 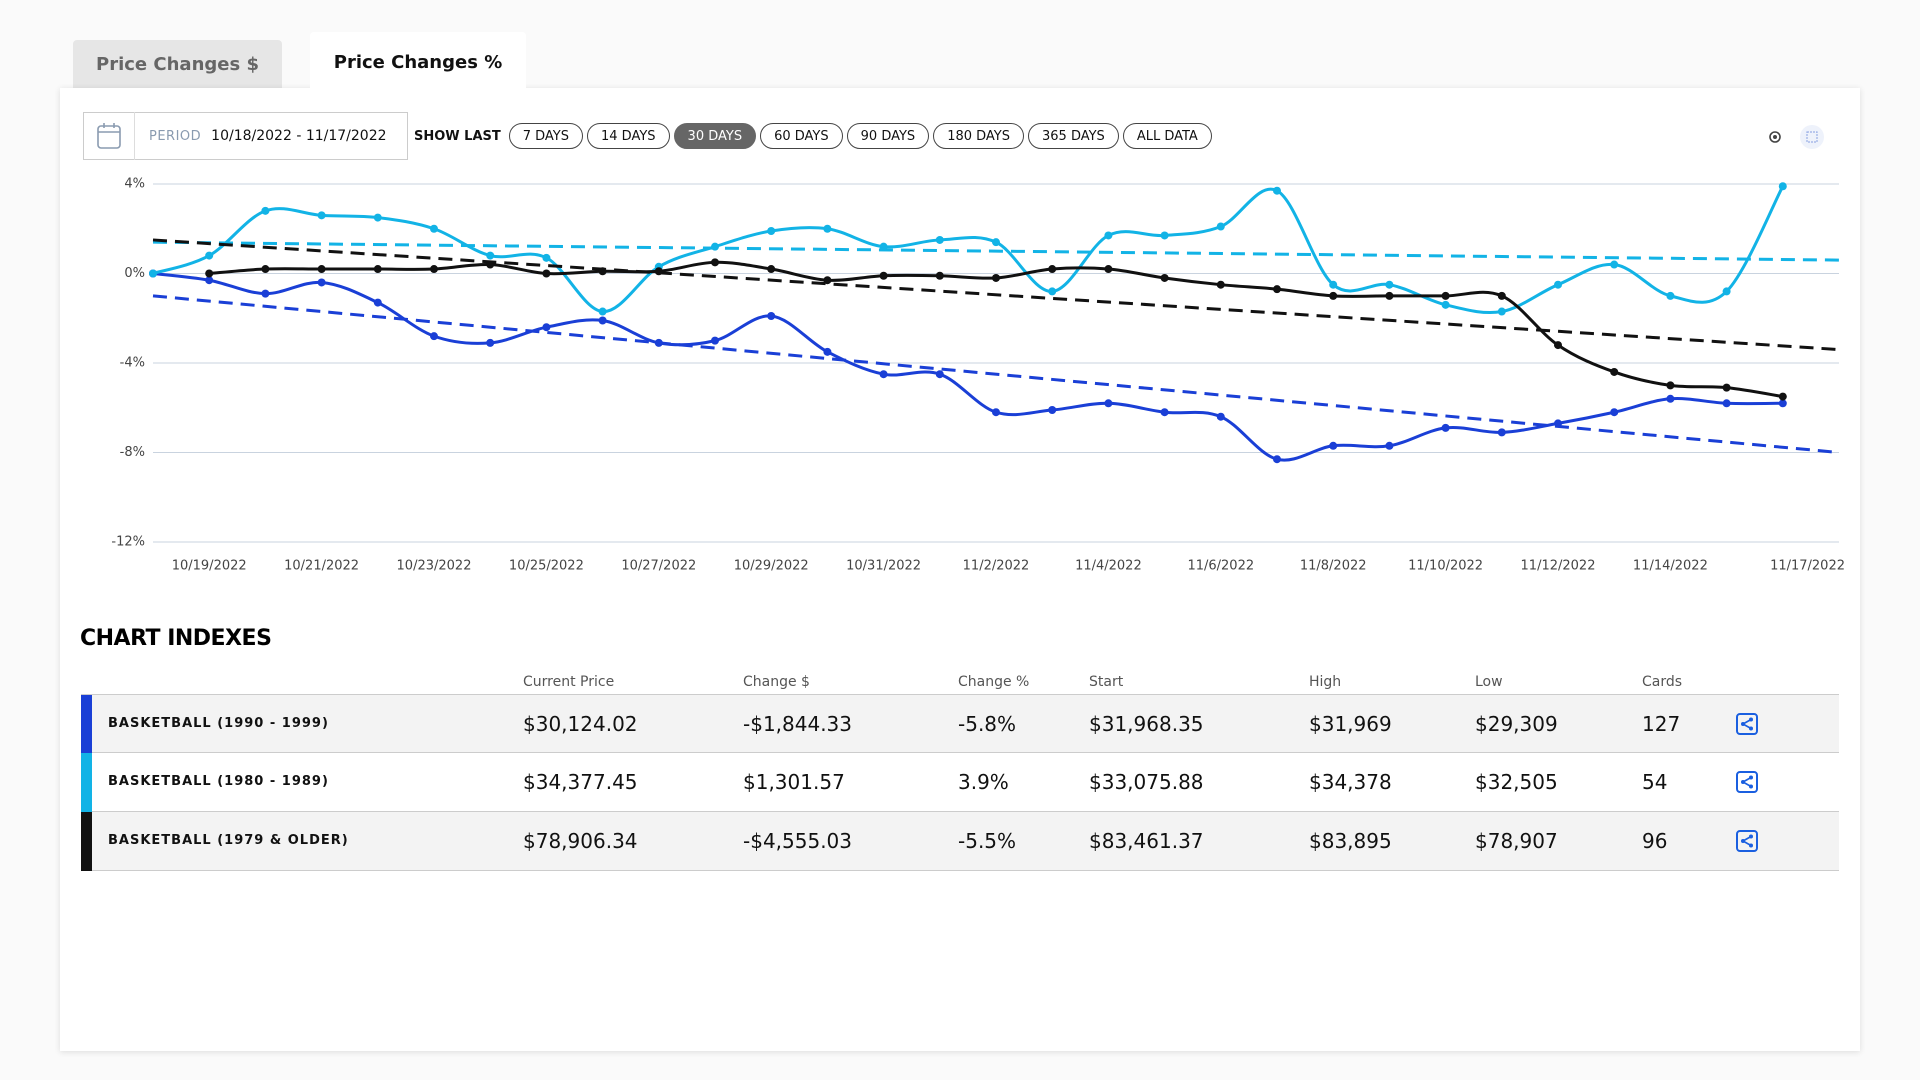 What do you see at coordinates (545, 136) in the screenshot?
I see `range-button: 7 DAYS` at bounding box center [545, 136].